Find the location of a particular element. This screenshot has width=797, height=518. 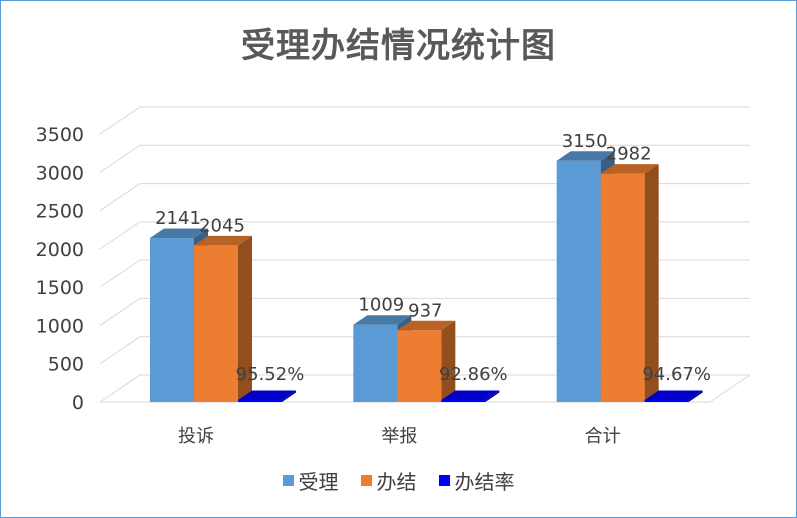

bar-办结率-举报 is located at coordinates (463, 401).